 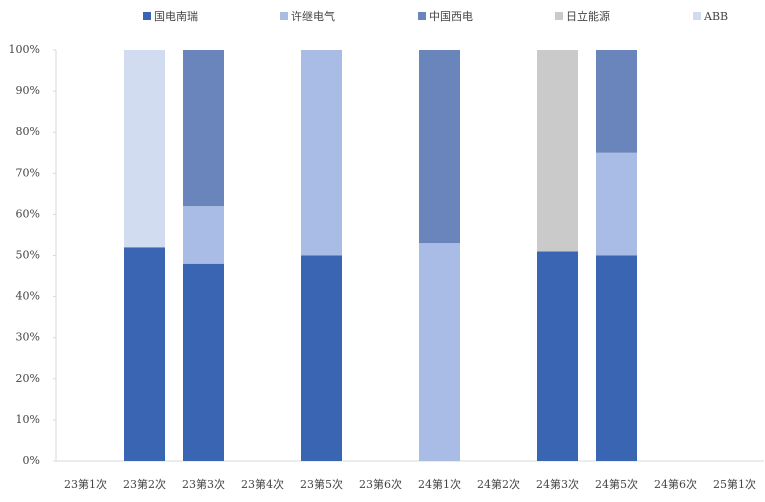 What do you see at coordinates (28, 419) in the screenshot?
I see `y-tick-label: 10%` at bounding box center [28, 419].